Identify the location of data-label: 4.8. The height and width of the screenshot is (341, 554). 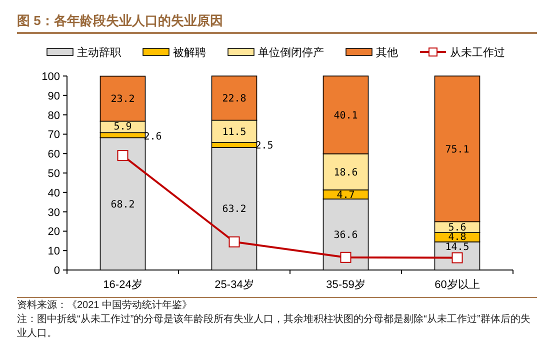
(457, 237).